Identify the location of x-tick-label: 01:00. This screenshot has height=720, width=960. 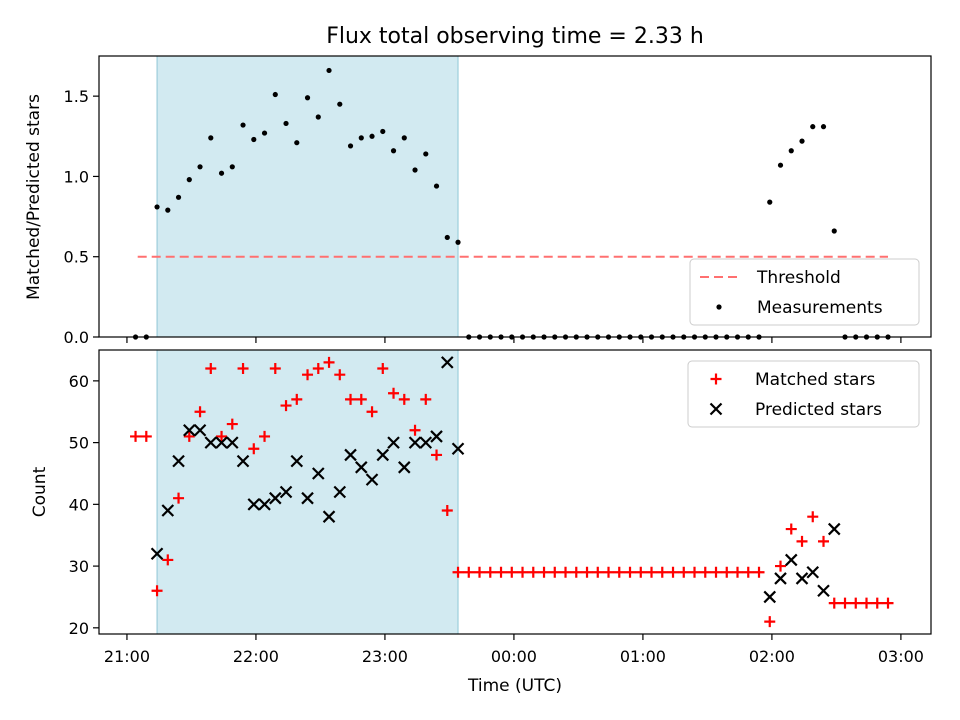
(643, 656).